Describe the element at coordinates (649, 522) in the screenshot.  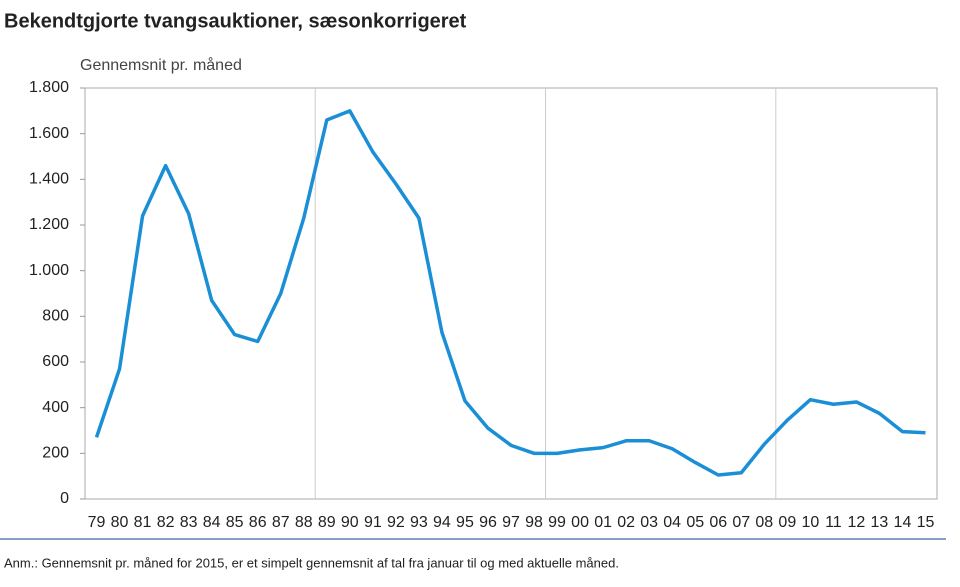
I see `x-tick-label: 03` at that location.